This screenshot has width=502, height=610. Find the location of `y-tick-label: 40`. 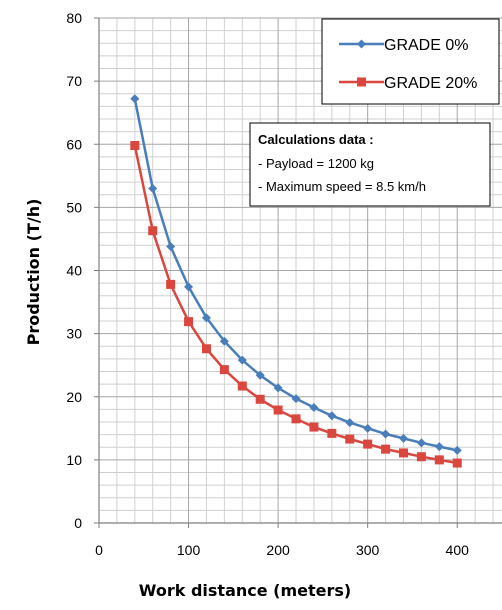

y-tick-label: 40 is located at coordinates (74, 271).